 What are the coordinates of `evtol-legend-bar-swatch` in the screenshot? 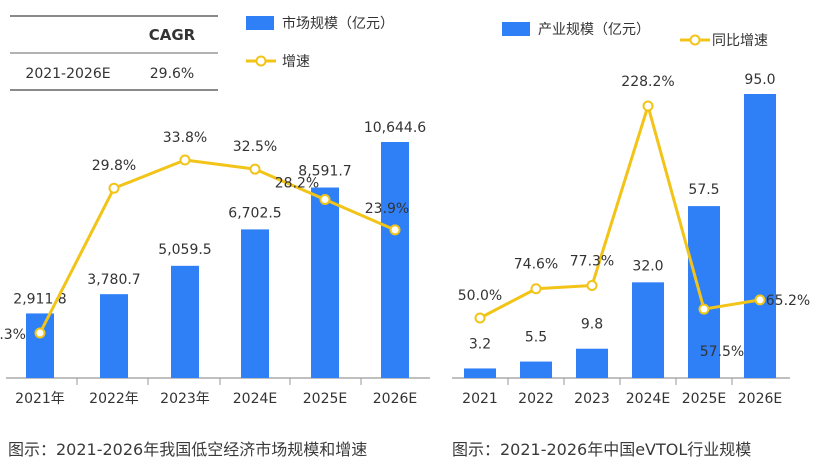 It's located at (516, 29).